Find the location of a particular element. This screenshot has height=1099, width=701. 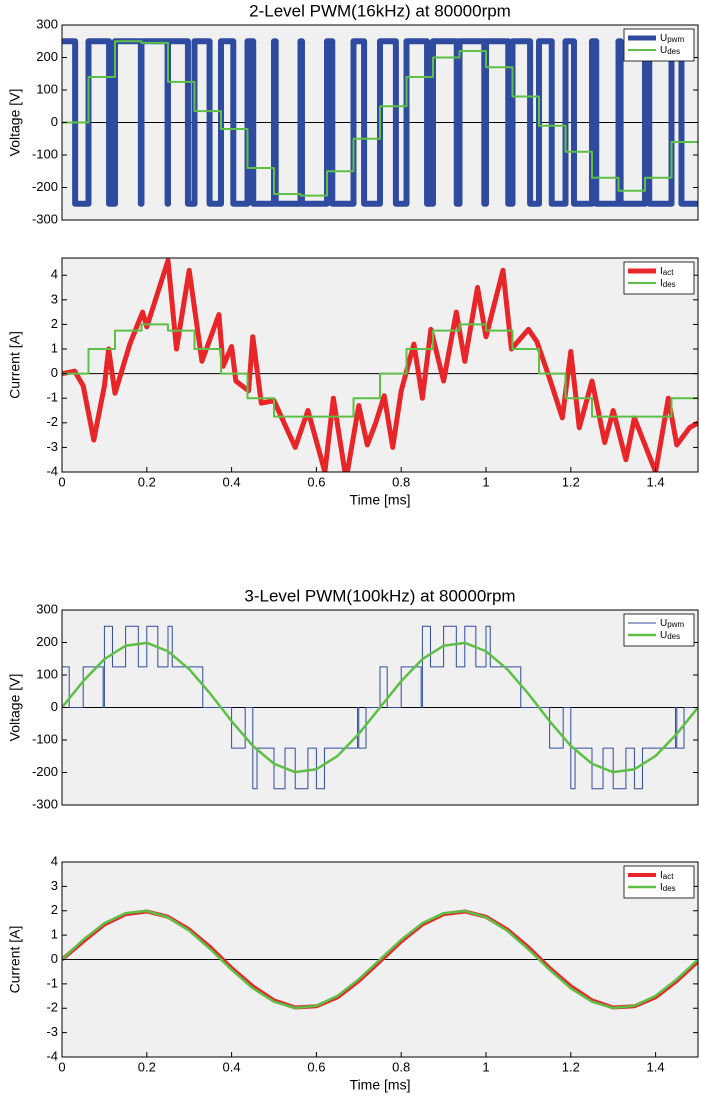

chart-title: 3-Level PWM(100kHz) at 80000rpm is located at coordinates (379, 595).